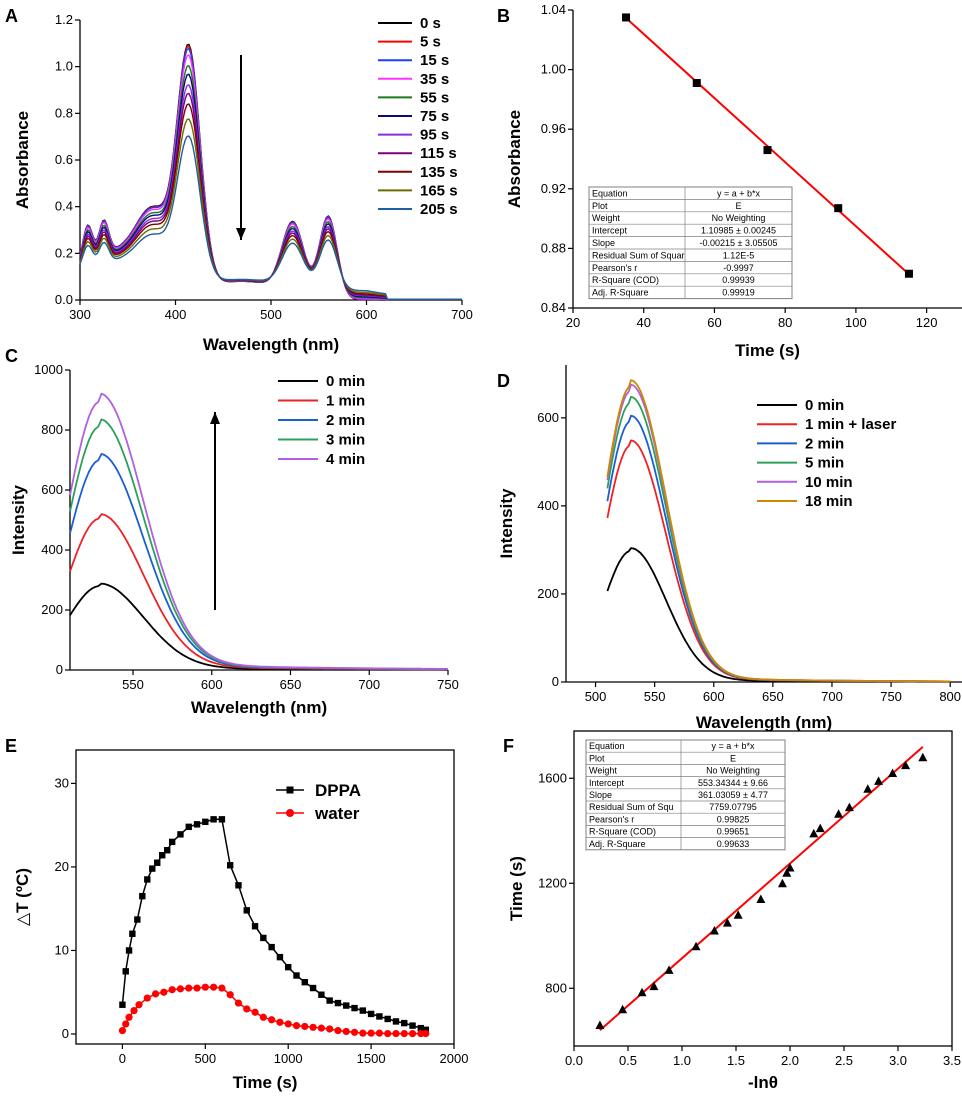 The height and width of the screenshot is (1096, 962). What do you see at coordinates (439, 190) in the screenshot?
I see `legend-label: 165 s` at bounding box center [439, 190].